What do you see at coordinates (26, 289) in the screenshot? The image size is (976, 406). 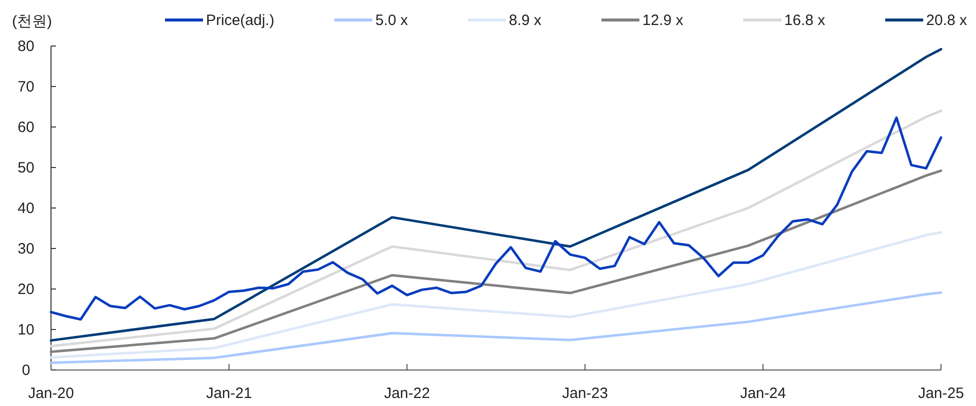 I see `y-tick-label: 20` at bounding box center [26, 289].